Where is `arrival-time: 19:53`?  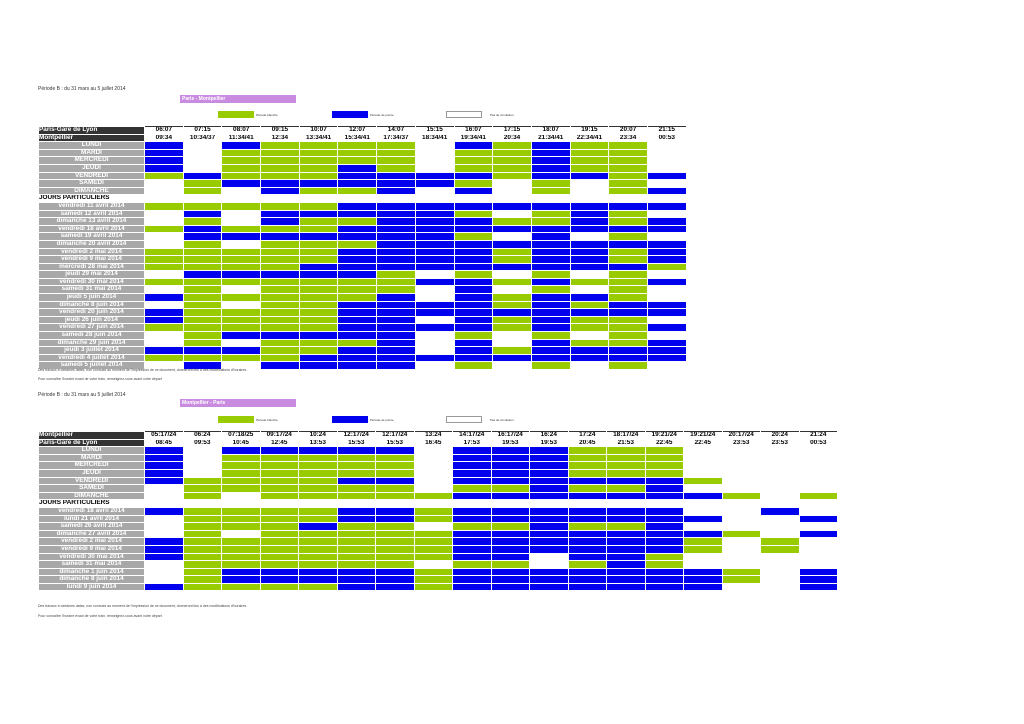
arrival-time: 19:53 is located at coordinates (549, 443).